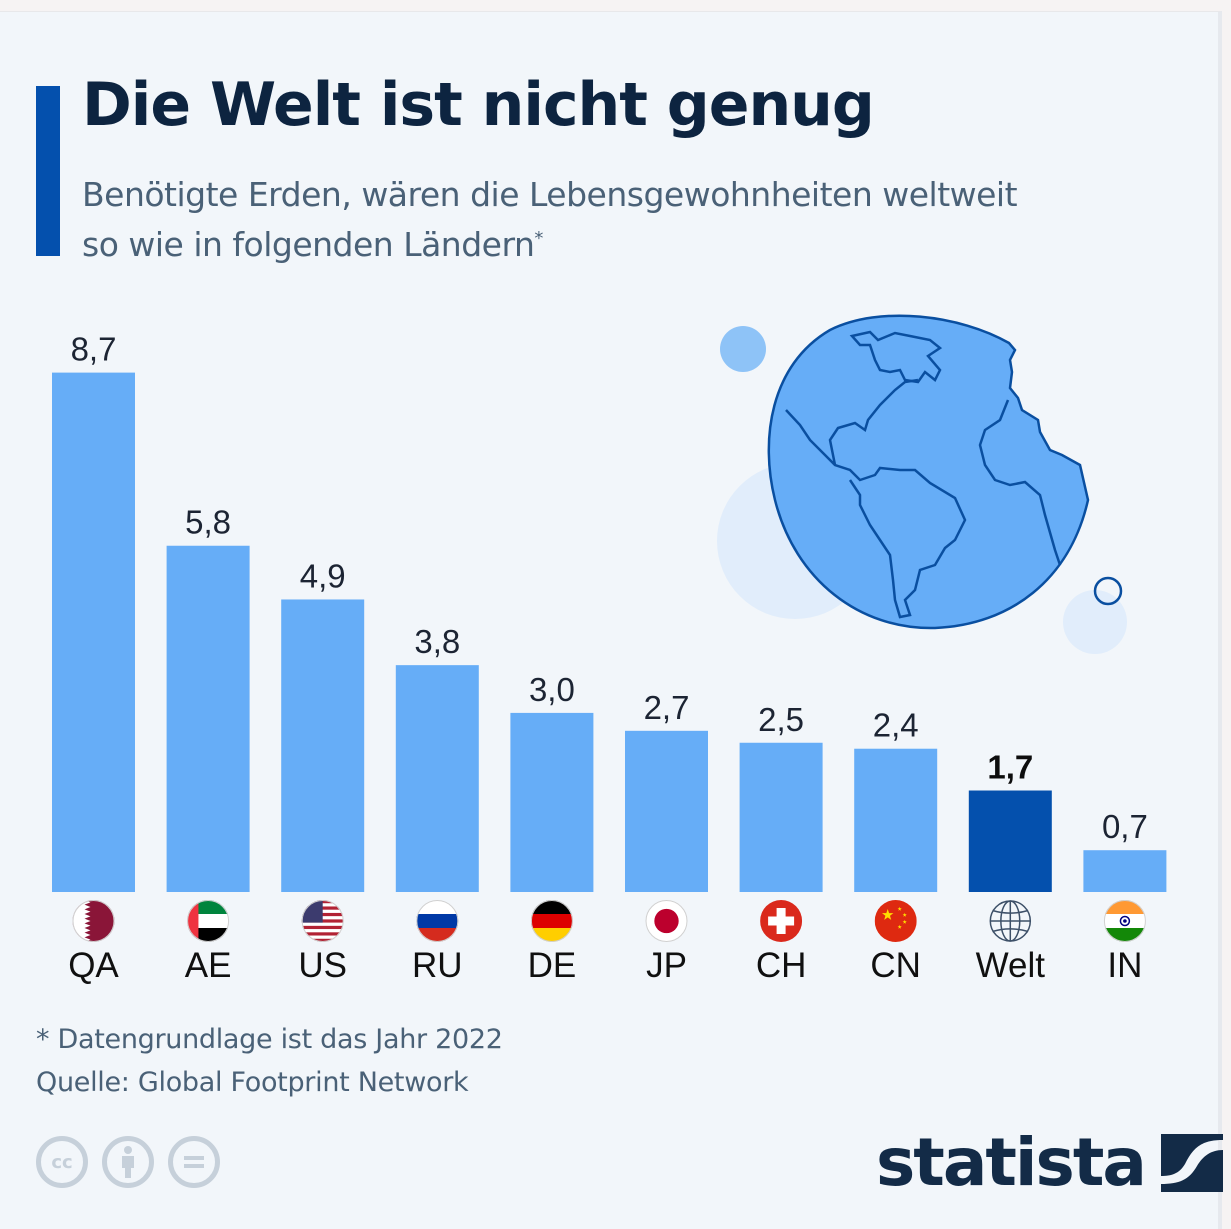 Image resolution: width=1231 pixels, height=1229 pixels. Describe the element at coordinates (666, 811) in the screenshot. I see `bar-jp` at that location.